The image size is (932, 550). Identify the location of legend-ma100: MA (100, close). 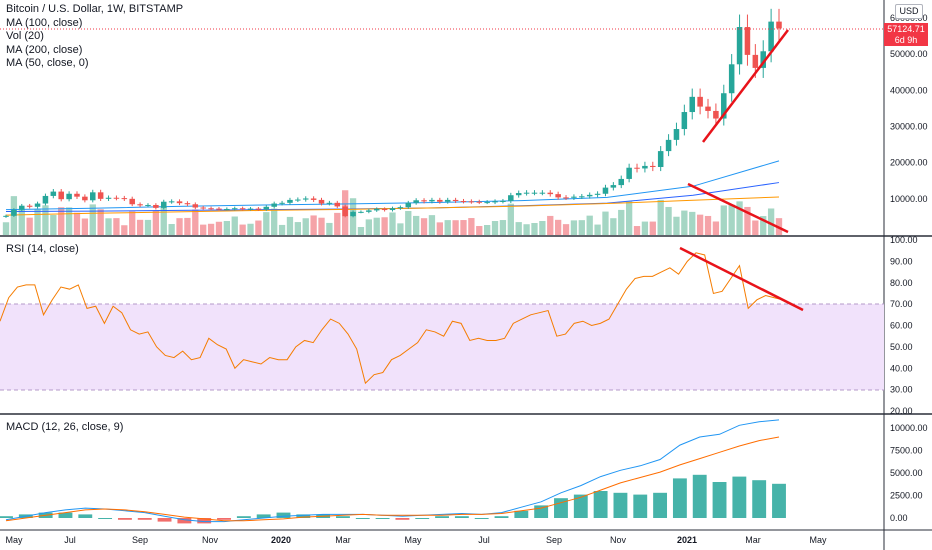
(44, 22).